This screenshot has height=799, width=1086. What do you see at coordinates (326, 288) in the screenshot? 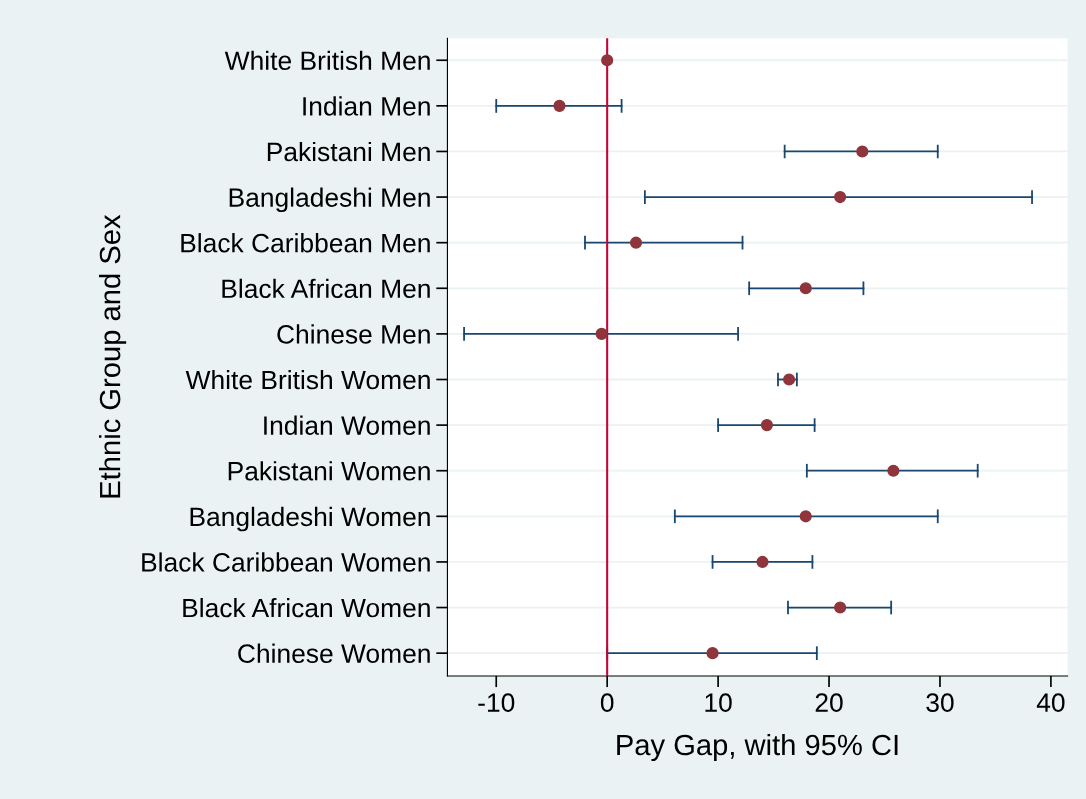
I see `y-tick-label: Black African Men` at bounding box center [326, 288].